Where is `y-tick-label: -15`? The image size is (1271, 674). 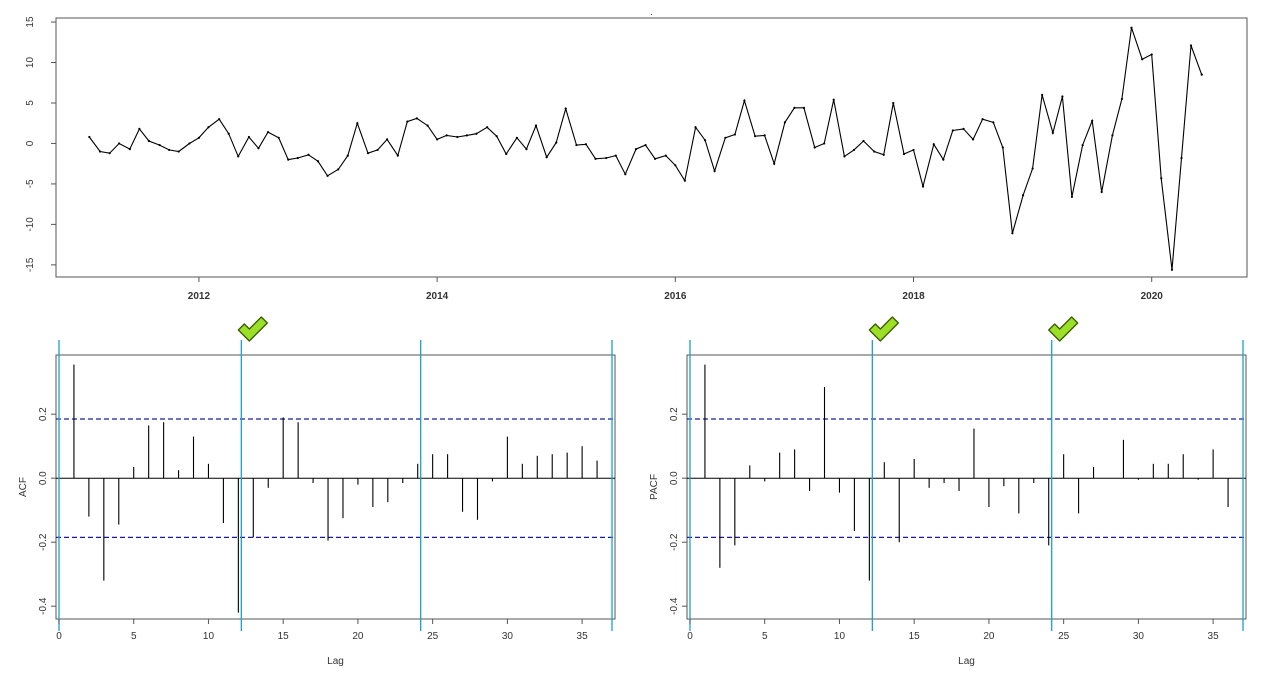 y-tick-label: -15 is located at coordinates (30, 264).